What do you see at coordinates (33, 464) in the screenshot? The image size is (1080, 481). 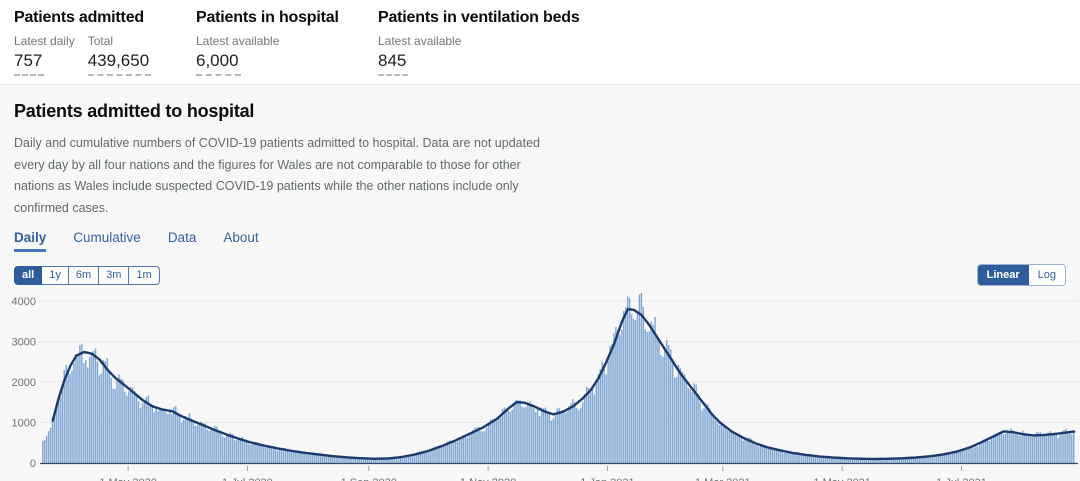 I see `svg-text: 0` at bounding box center [33, 464].